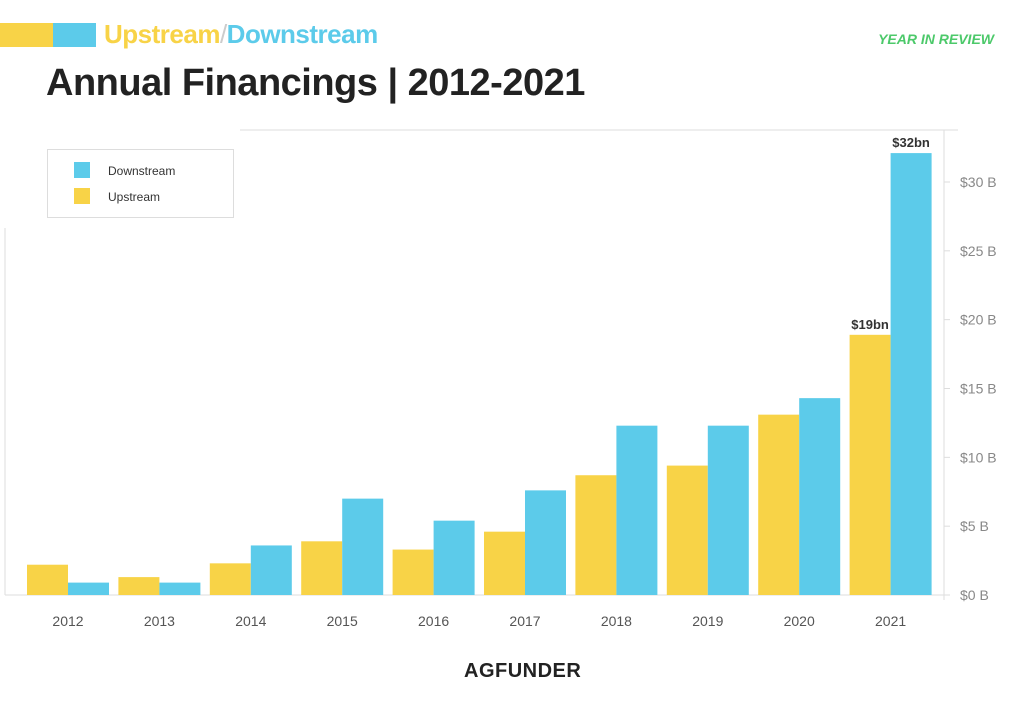 Image resolution: width=1024 pixels, height=707 pixels. What do you see at coordinates (911, 374) in the screenshot?
I see `bar-downstream-2021` at bounding box center [911, 374].